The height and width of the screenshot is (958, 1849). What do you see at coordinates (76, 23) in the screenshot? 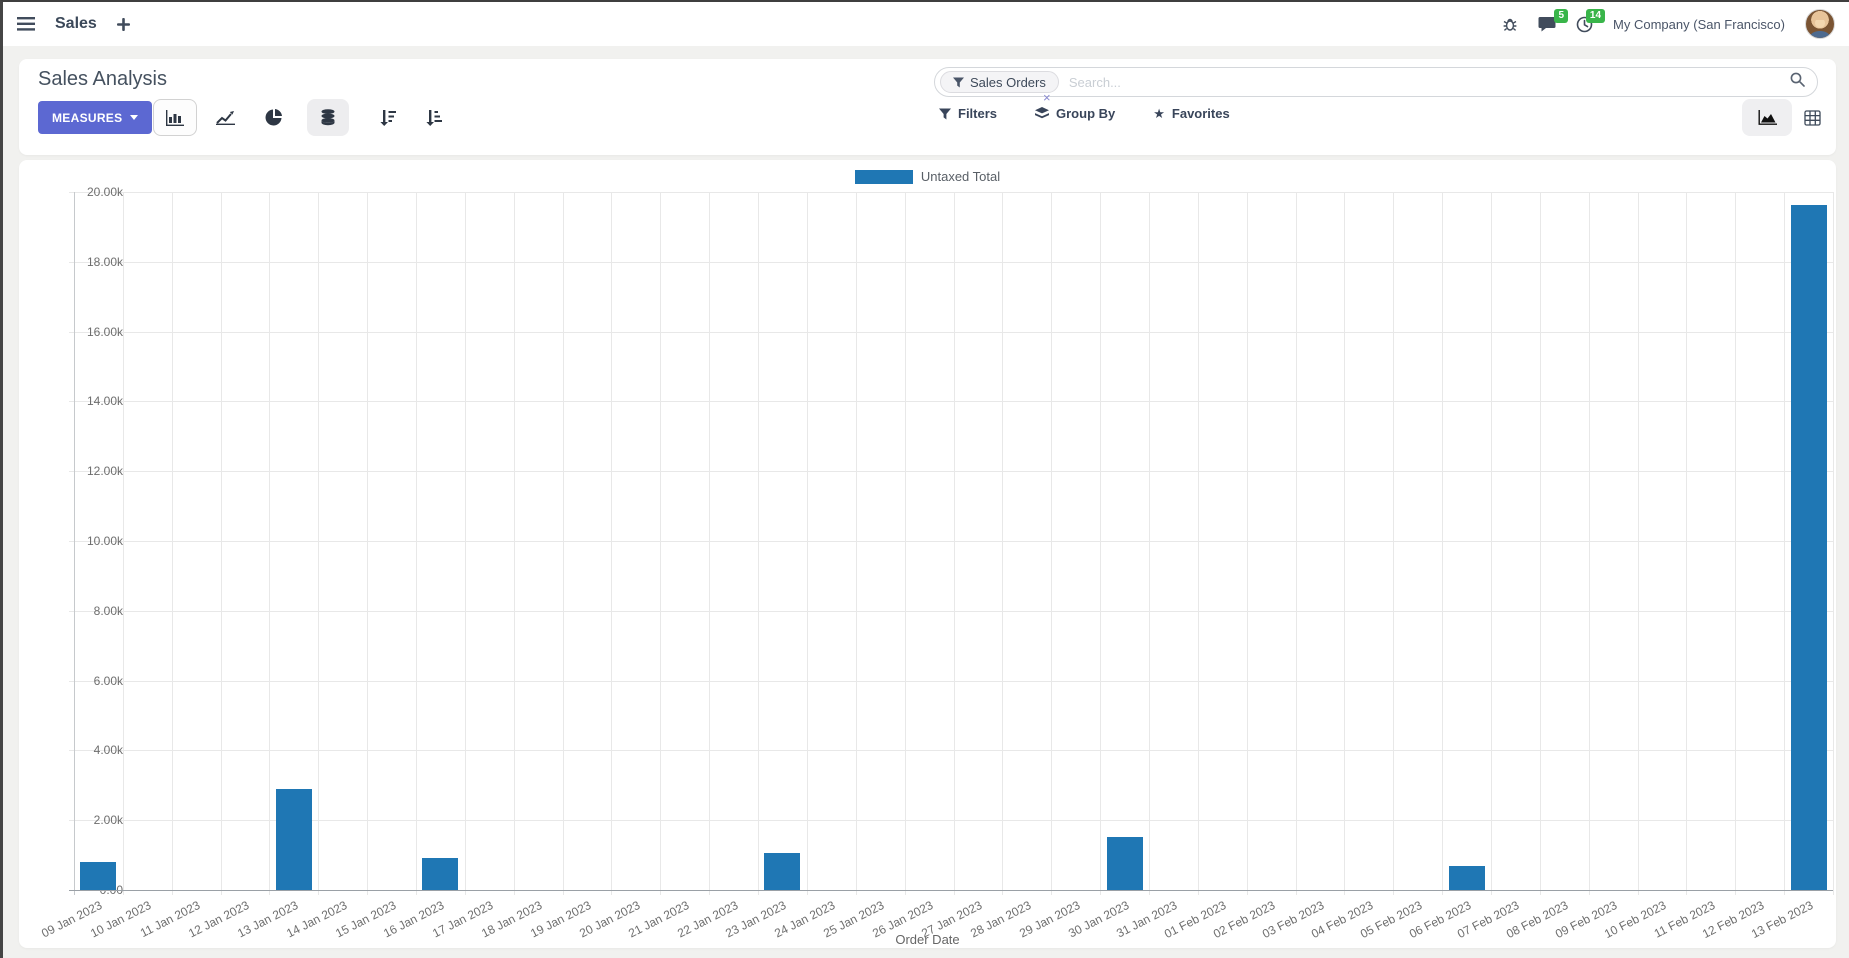
I see `app-name: Sales` at bounding box center [76, 23].